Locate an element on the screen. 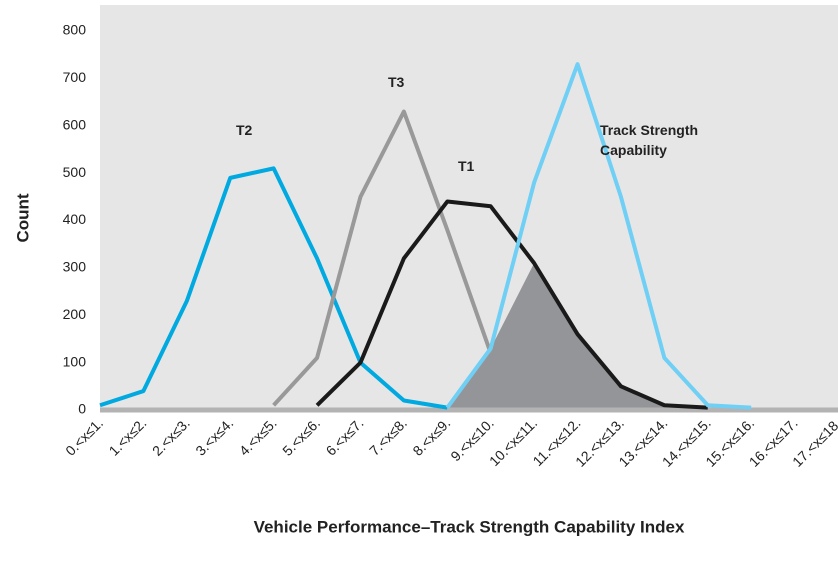 The width and height of the screenshot is (838, 564). series-line is located at coordinates (382, 258).